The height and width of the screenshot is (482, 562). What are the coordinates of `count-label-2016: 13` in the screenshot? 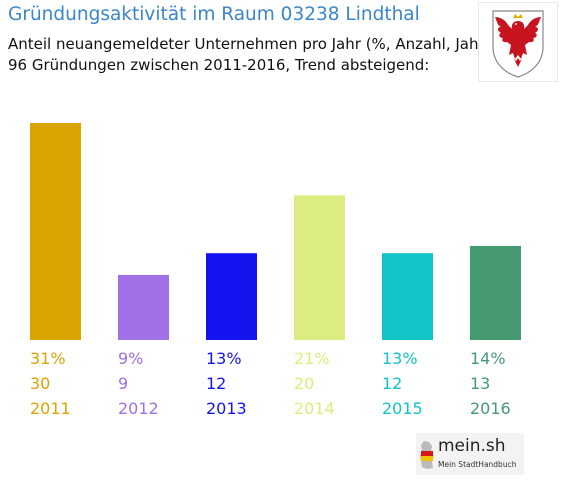 It's located at (480, 383).